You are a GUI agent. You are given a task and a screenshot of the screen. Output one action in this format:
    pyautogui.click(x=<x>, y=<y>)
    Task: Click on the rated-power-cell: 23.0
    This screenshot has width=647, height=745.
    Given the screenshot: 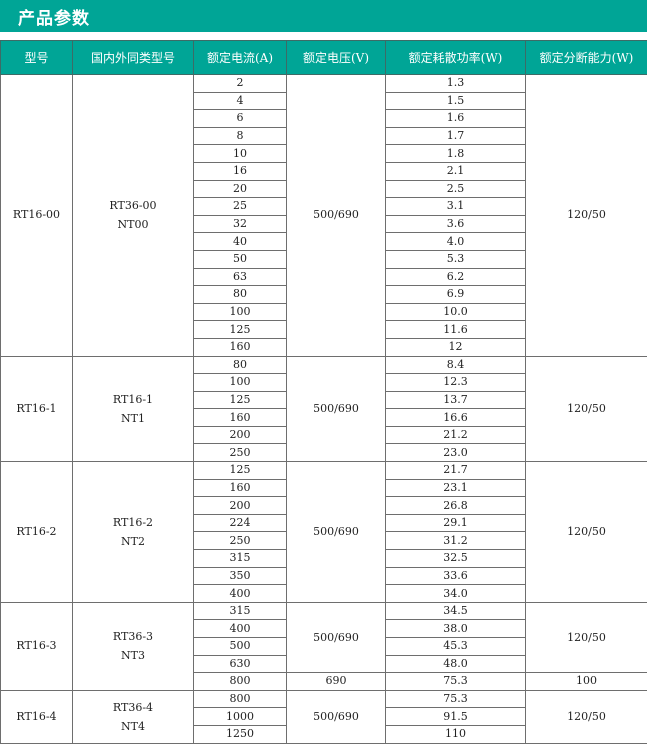 What is the action you would take?
    pyautogui.click(x=455, y=453)
    